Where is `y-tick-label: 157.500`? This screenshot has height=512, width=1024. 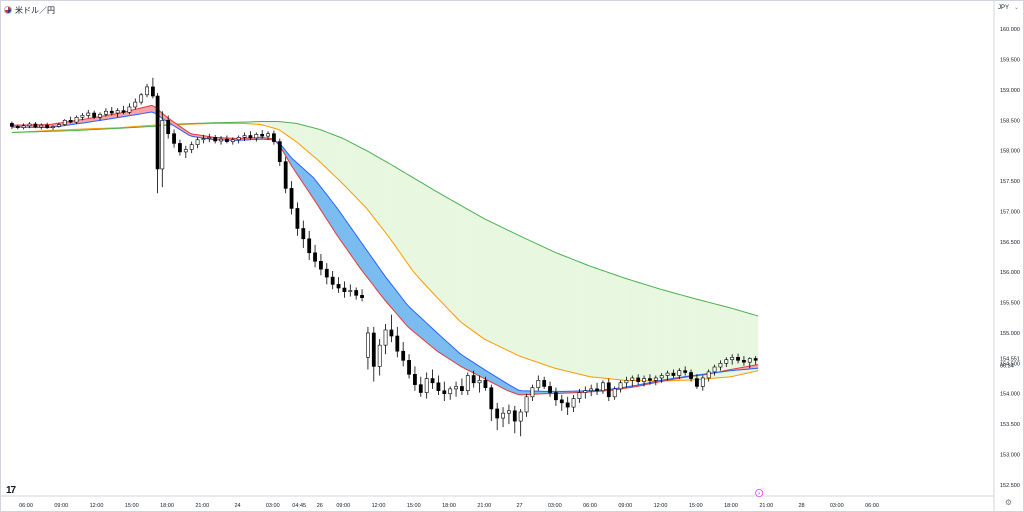 y-tick-label: 157.500 is located at coordinates (1010, 182).